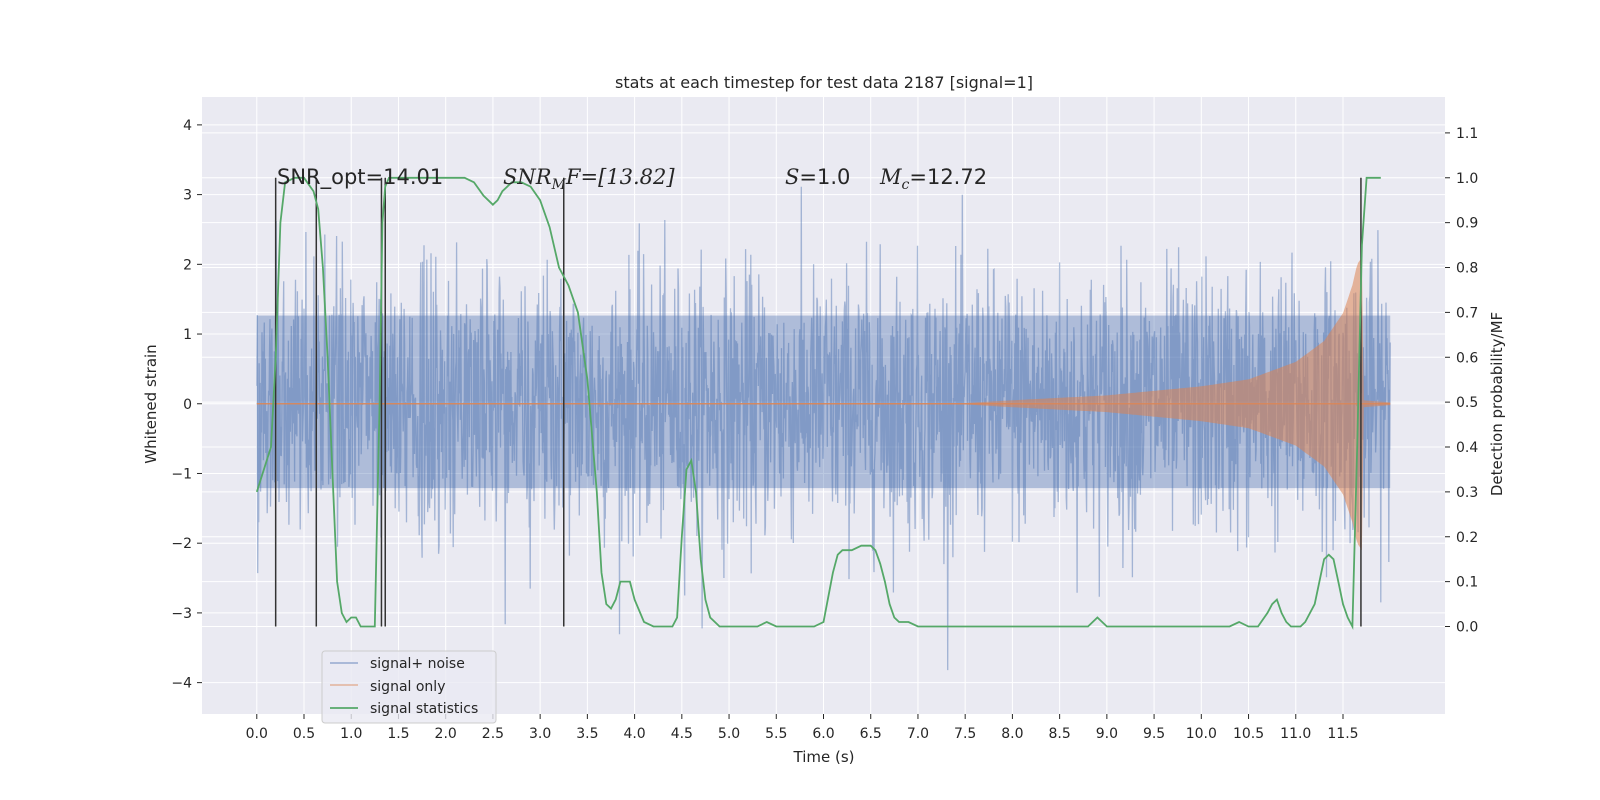 This screenshot has width=1600, height=800. What do you see at coordinates (948, 177) in the screenshot?
I see `annotation-mc-rest: =12.72` at bounding box center [948, 177].